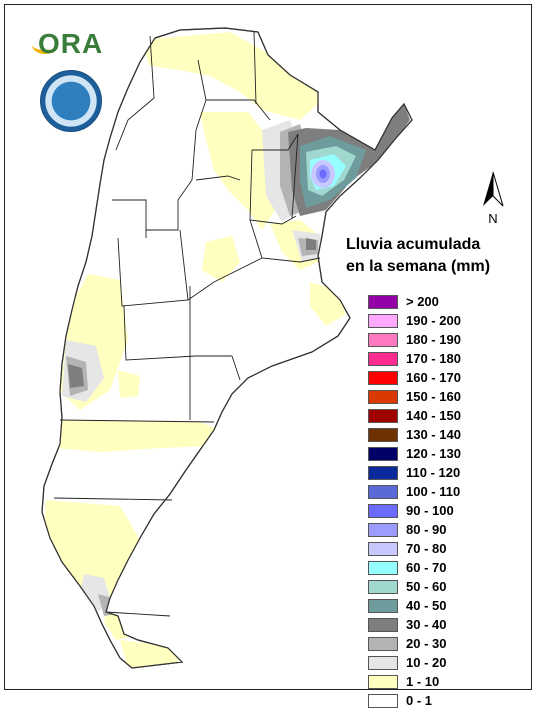  Describe the element at coordinates (419, 700) in the screenshot. I see `legend-label: 0 - 1` at that location.